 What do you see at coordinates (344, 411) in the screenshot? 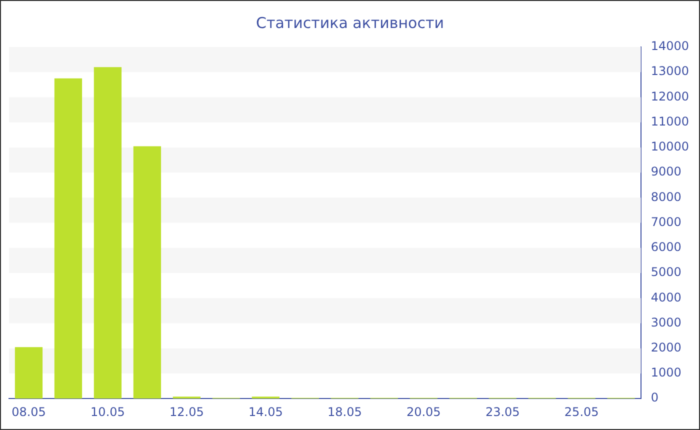
I see `x-tick-label: 18.05` at bounding box center [344, 411].